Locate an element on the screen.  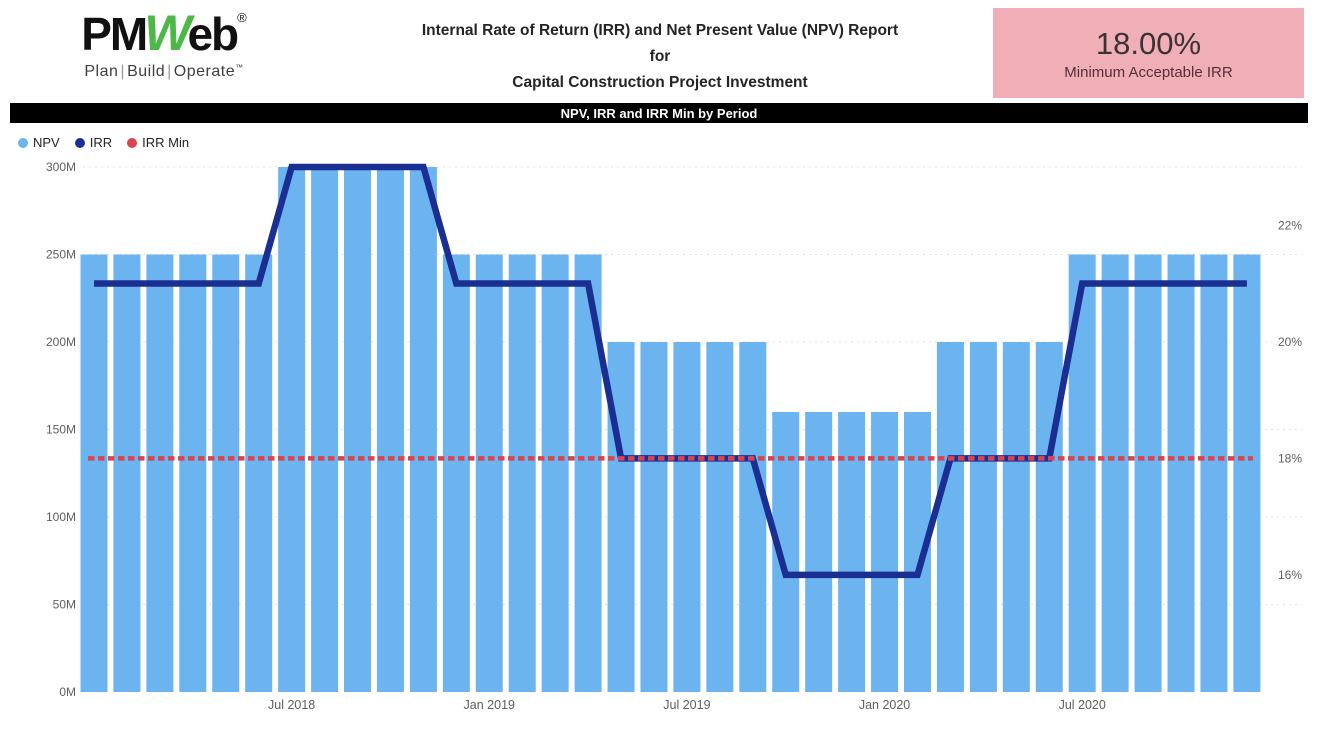
npv-bar: Dec 2019 — NPV: 160M is located at coordinates (852, 552).